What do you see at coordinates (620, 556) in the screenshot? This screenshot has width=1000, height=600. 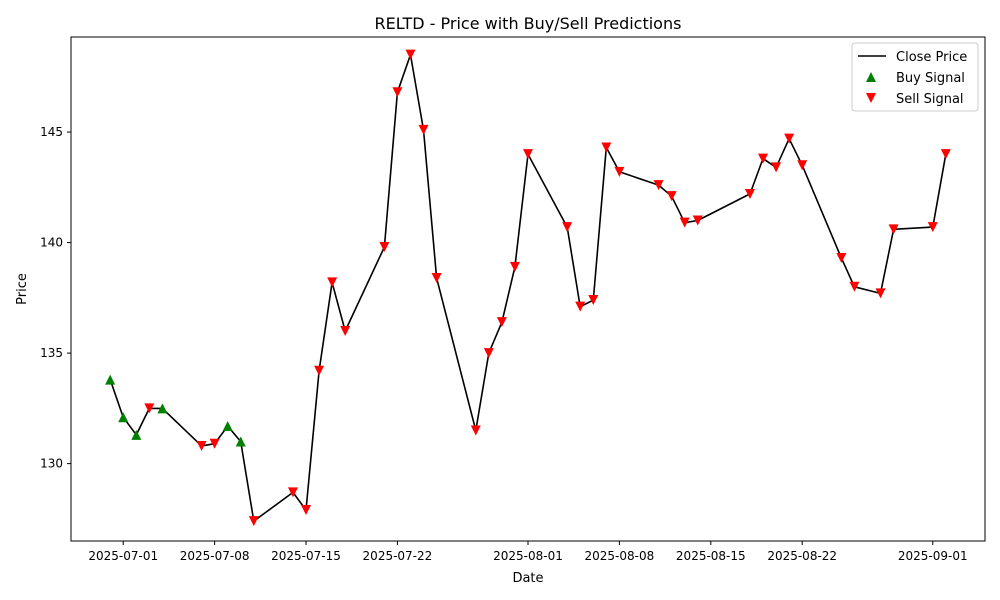 I see `x-tick-label: 2025-08-08` at bounding box center [620, 556].